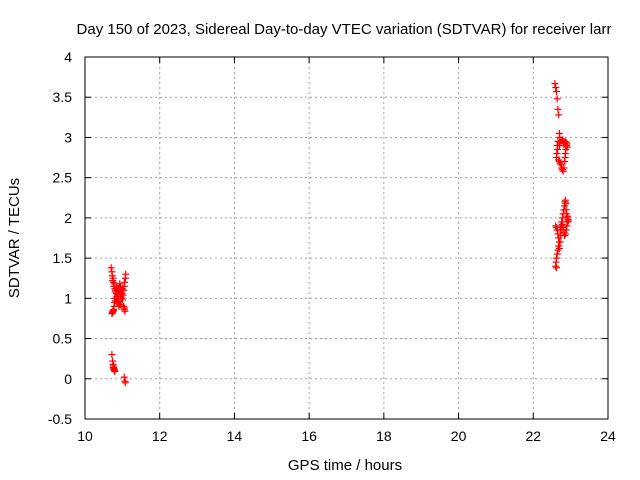  Describe the element at coordinates (68, 57) in the screenshot. I see `y-tick-label: 4` at that location.